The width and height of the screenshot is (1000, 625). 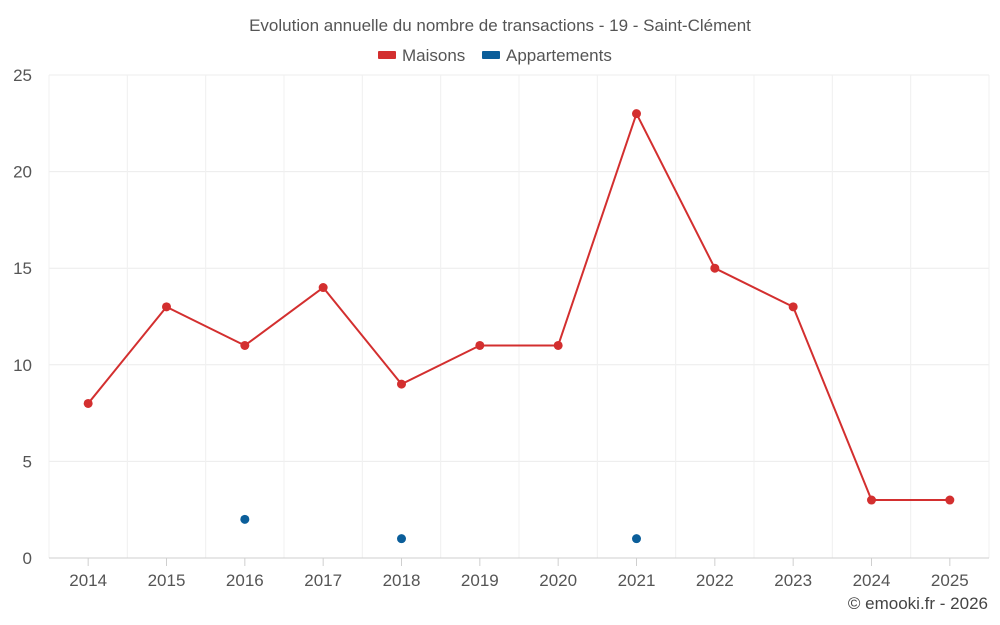 I want to click on x-tick-label: 2025, so click(x=950, y=580).